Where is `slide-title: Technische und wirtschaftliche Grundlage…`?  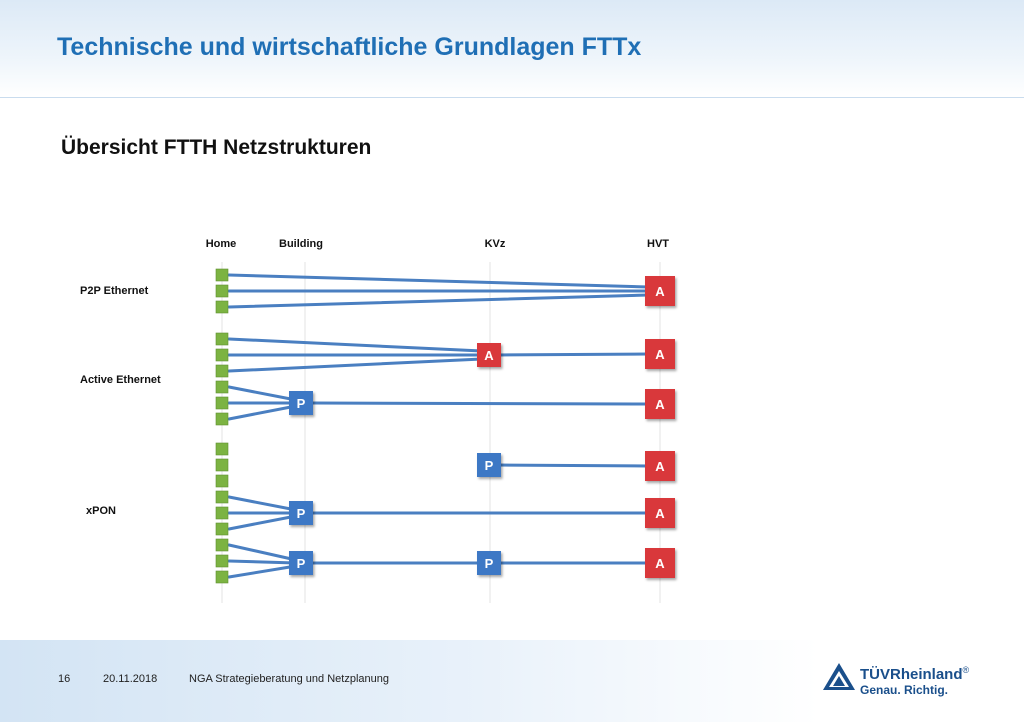
slide-title: Technische und wirtschaftliche Grundlage… is located at coordinates (349, 47).